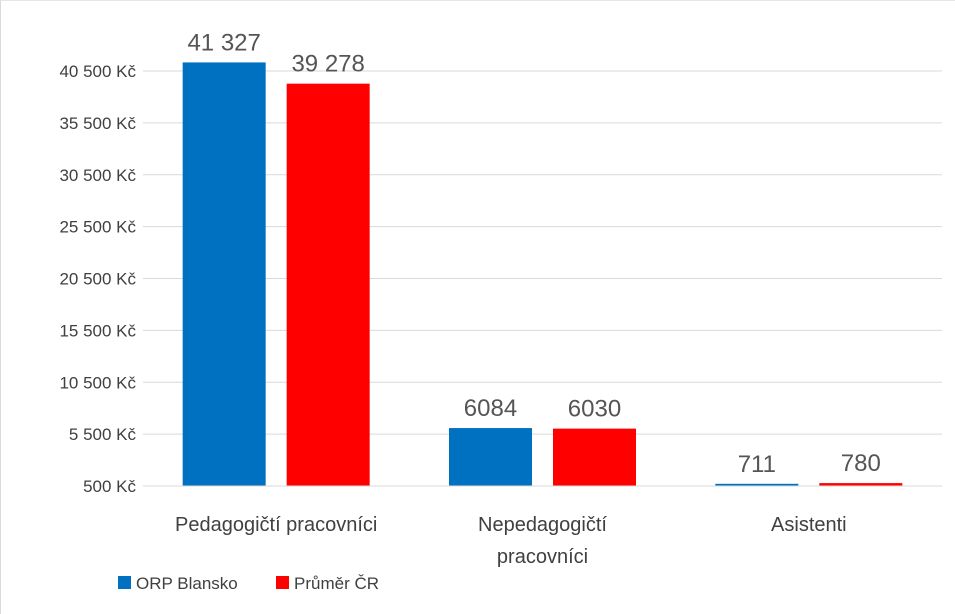 This screenshot has height=614, width=955. Describe the element at coordinates (223, 42) in the screenshot. I see `data-label: 41 327` at that location.